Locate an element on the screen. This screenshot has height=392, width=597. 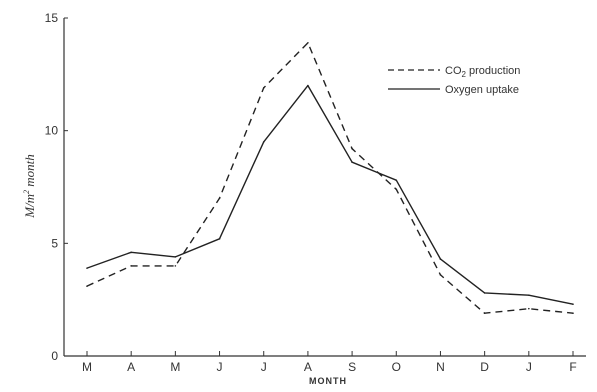
y-axis-title-base: M/m is located at coordinates (29, 206).